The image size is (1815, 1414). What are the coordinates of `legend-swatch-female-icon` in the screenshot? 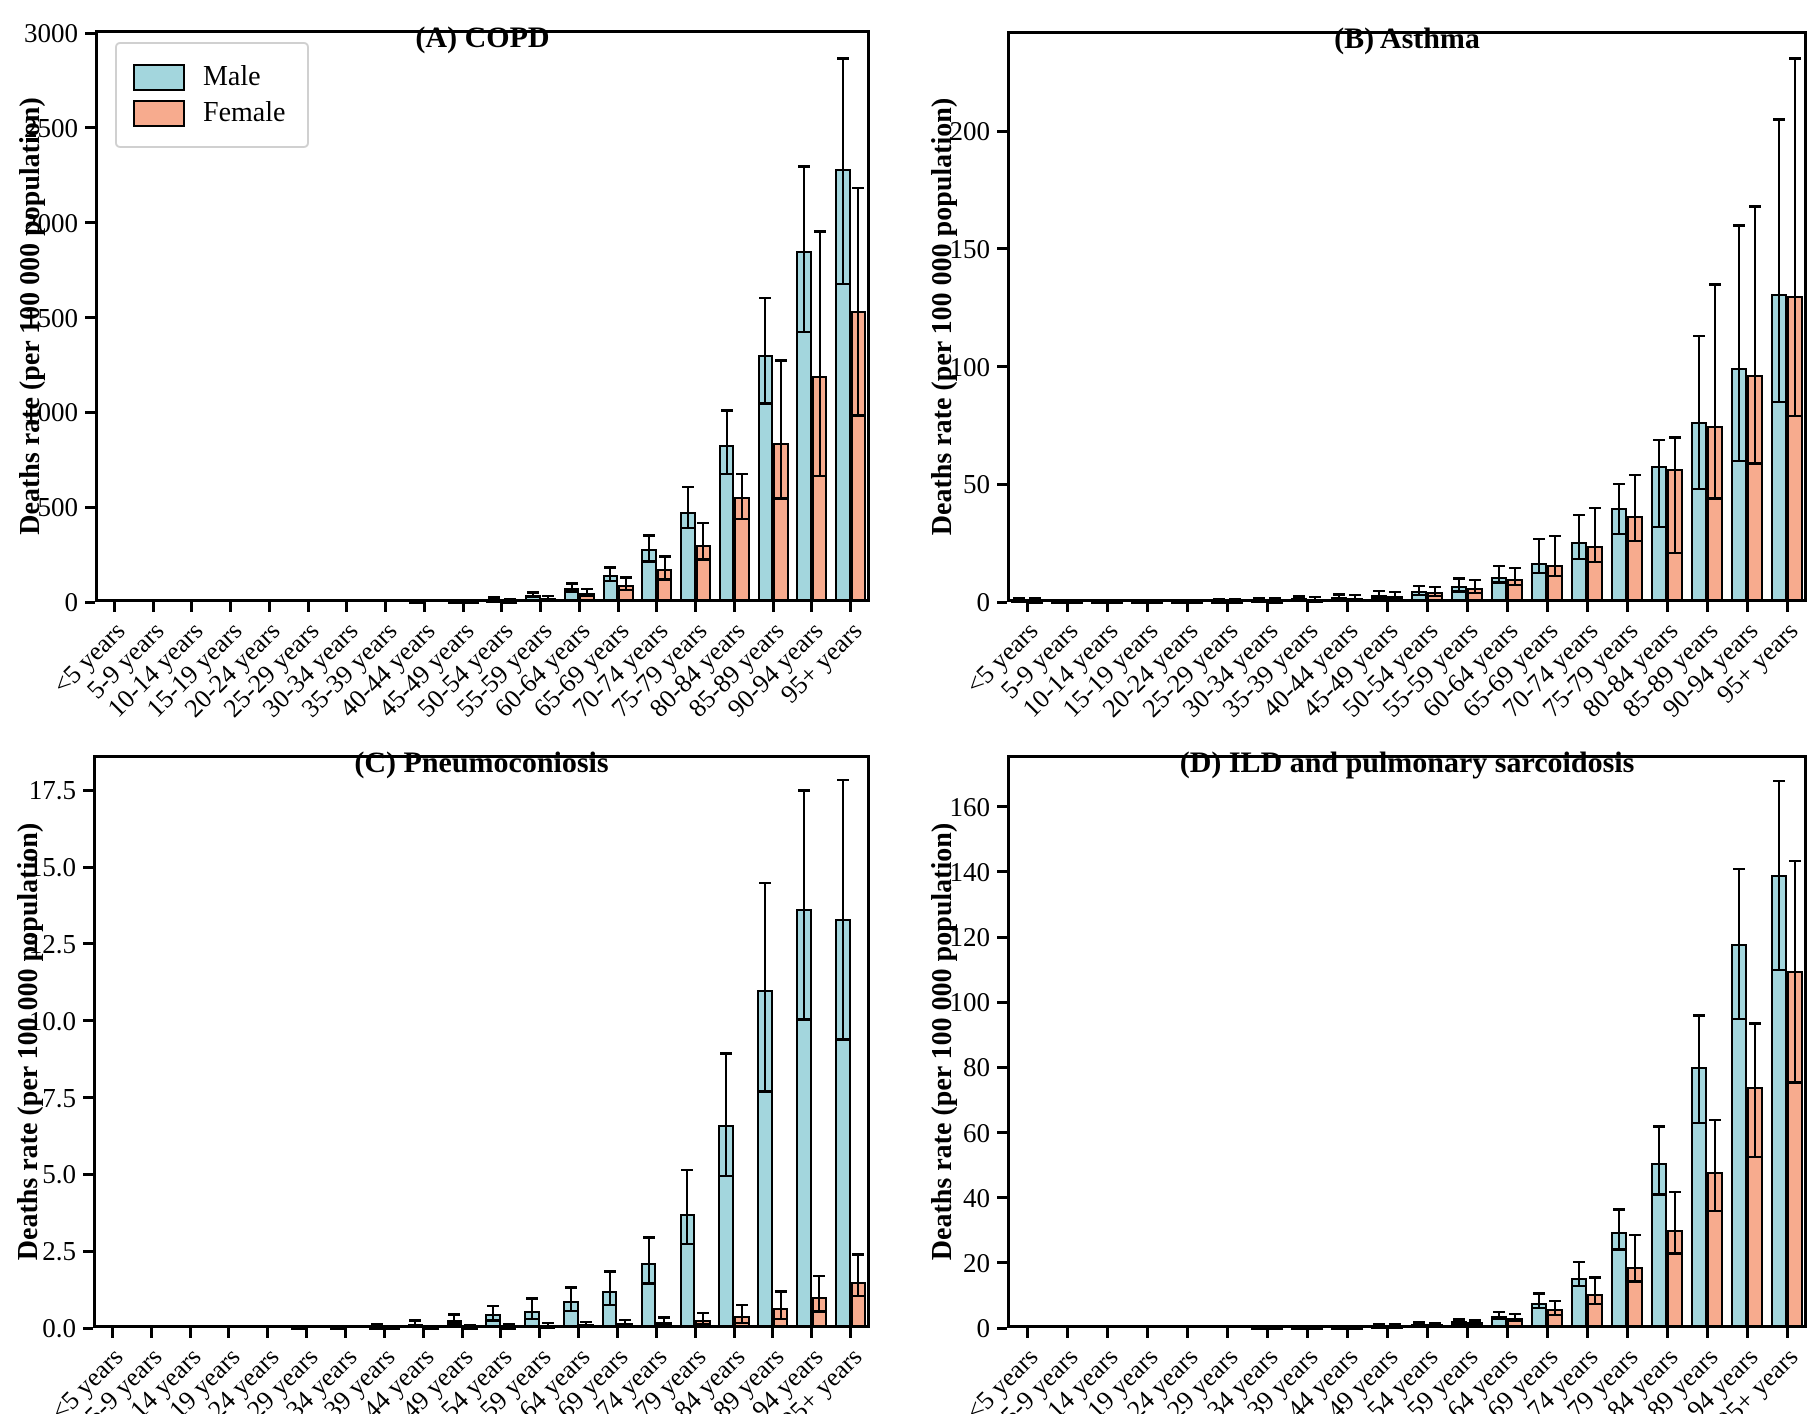 It's located at (159, 113).